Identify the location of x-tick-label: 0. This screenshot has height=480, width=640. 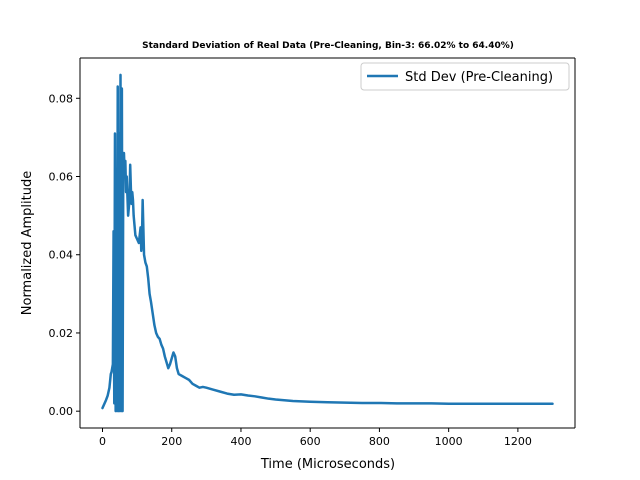
(102, 441).